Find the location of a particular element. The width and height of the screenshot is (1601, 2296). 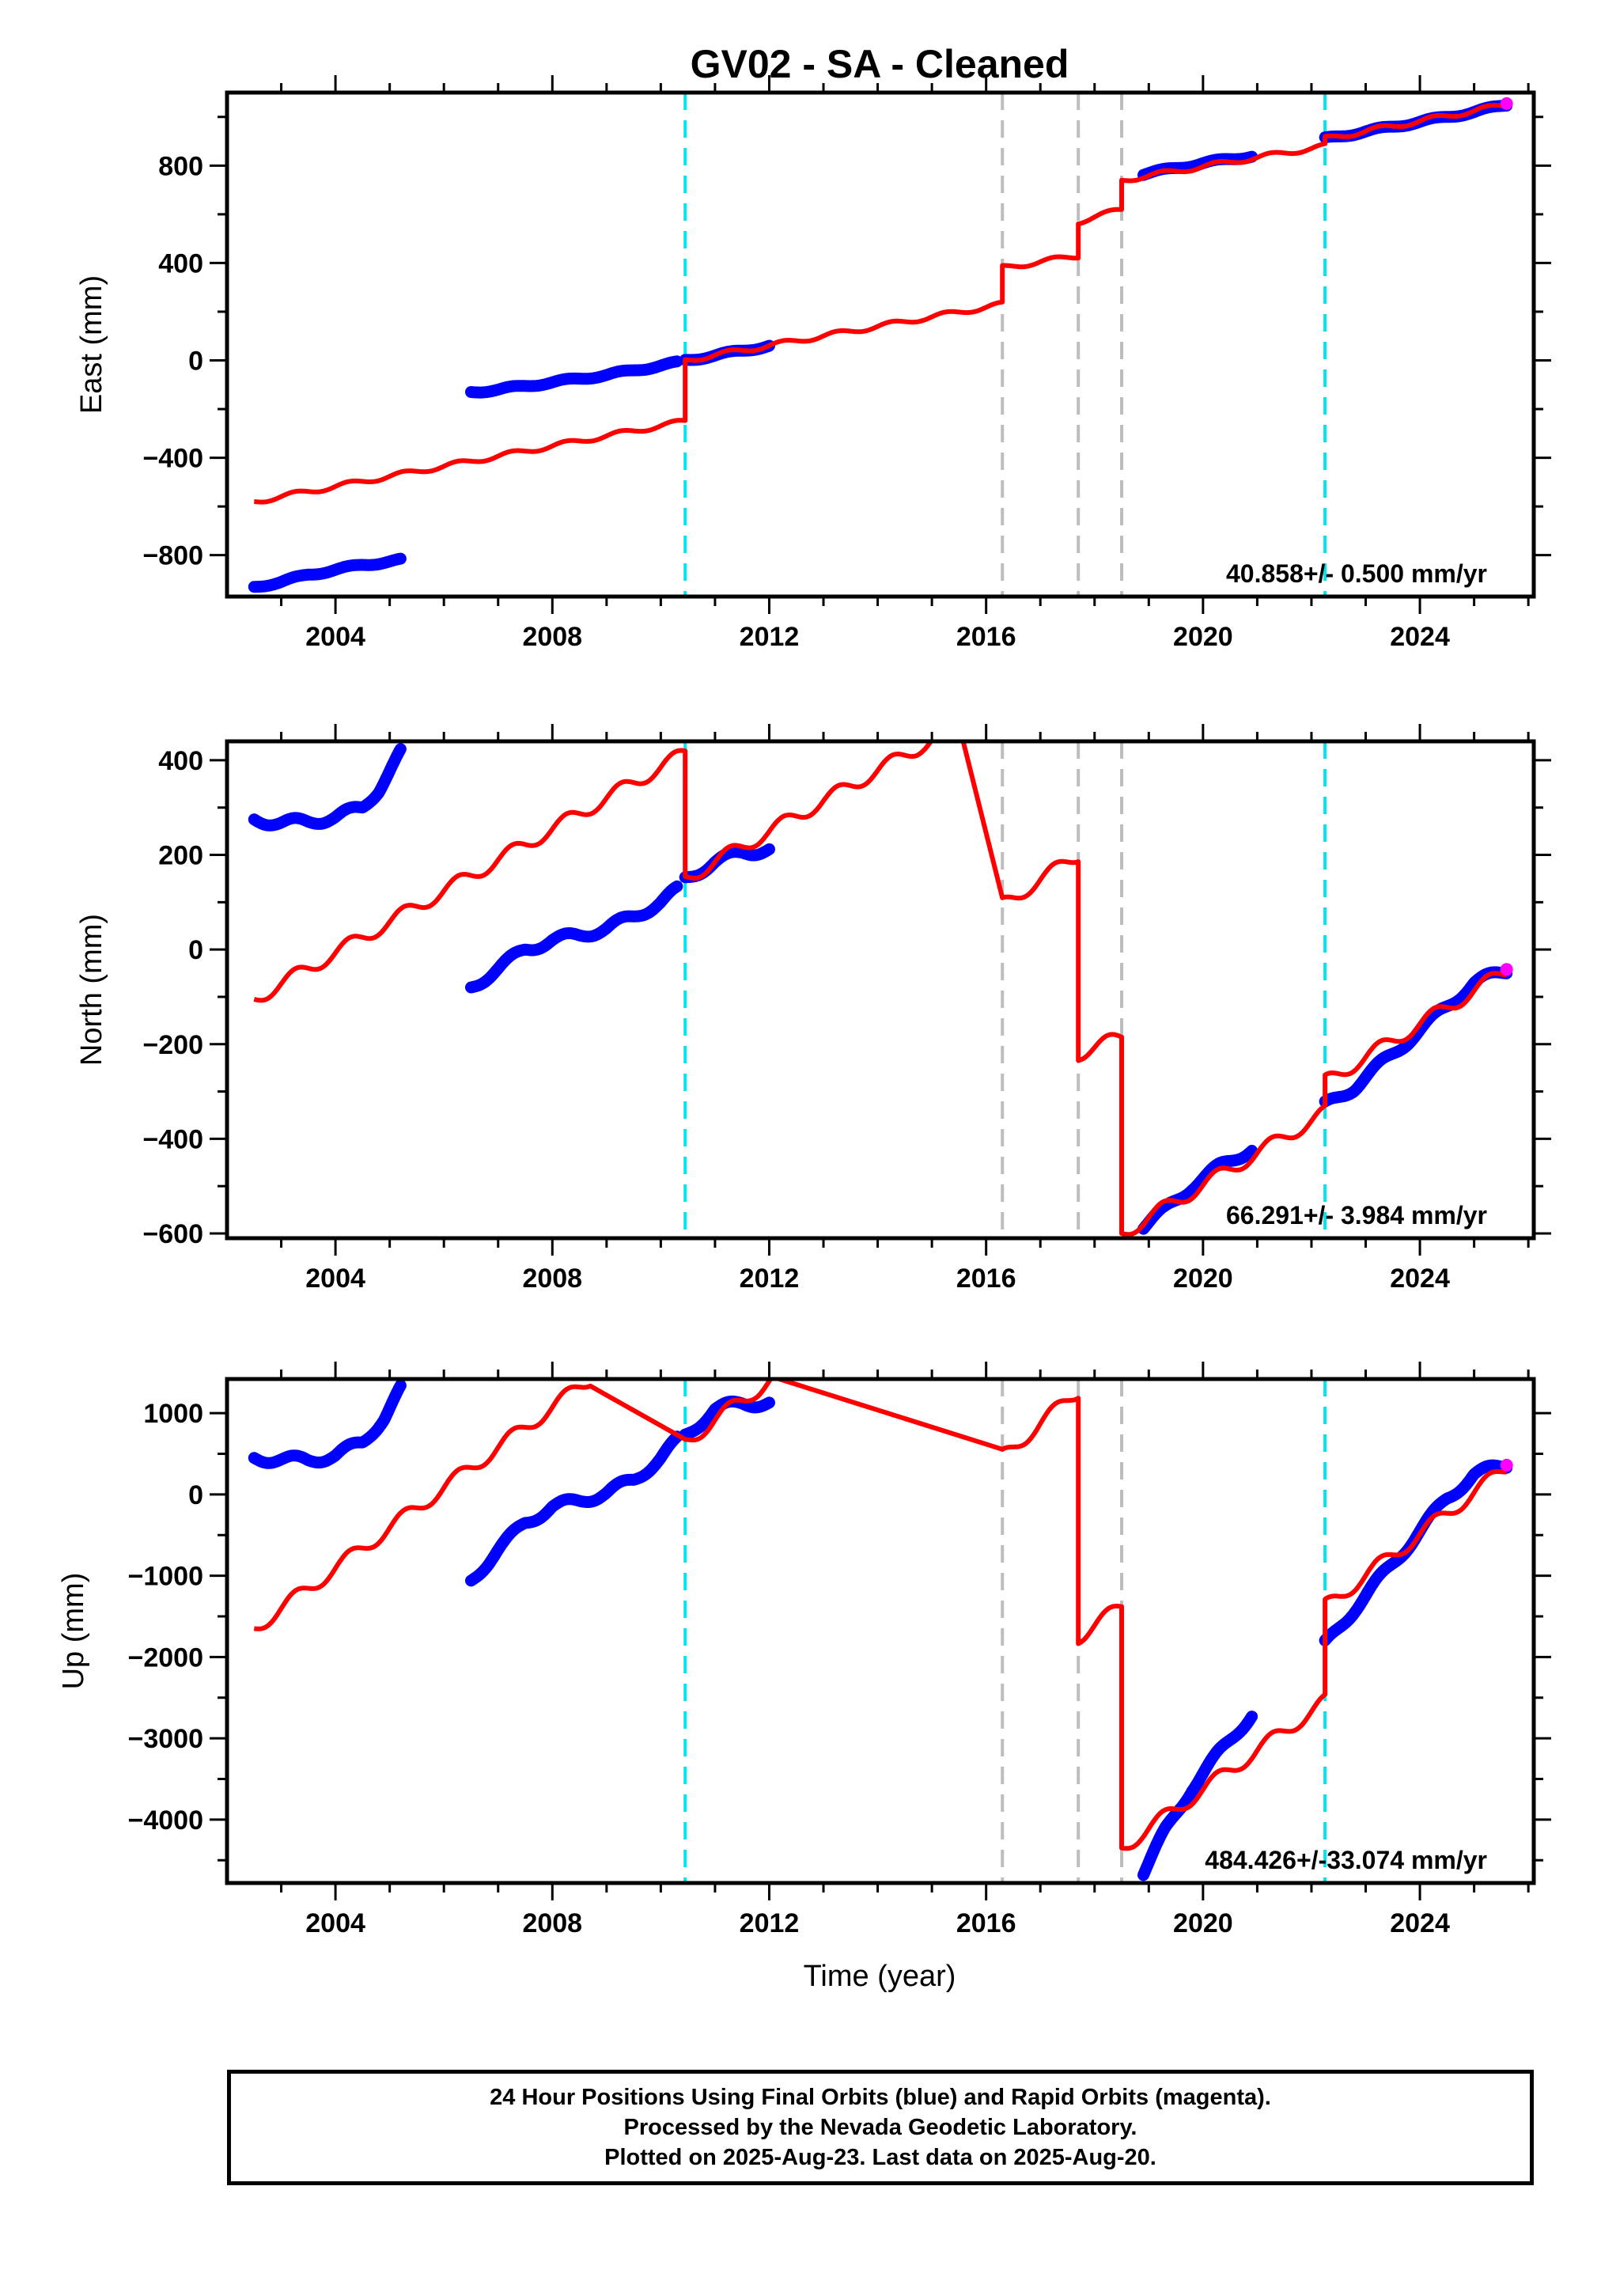

up-x-tick-label: 2004 is located at coordinates (335, 1923).